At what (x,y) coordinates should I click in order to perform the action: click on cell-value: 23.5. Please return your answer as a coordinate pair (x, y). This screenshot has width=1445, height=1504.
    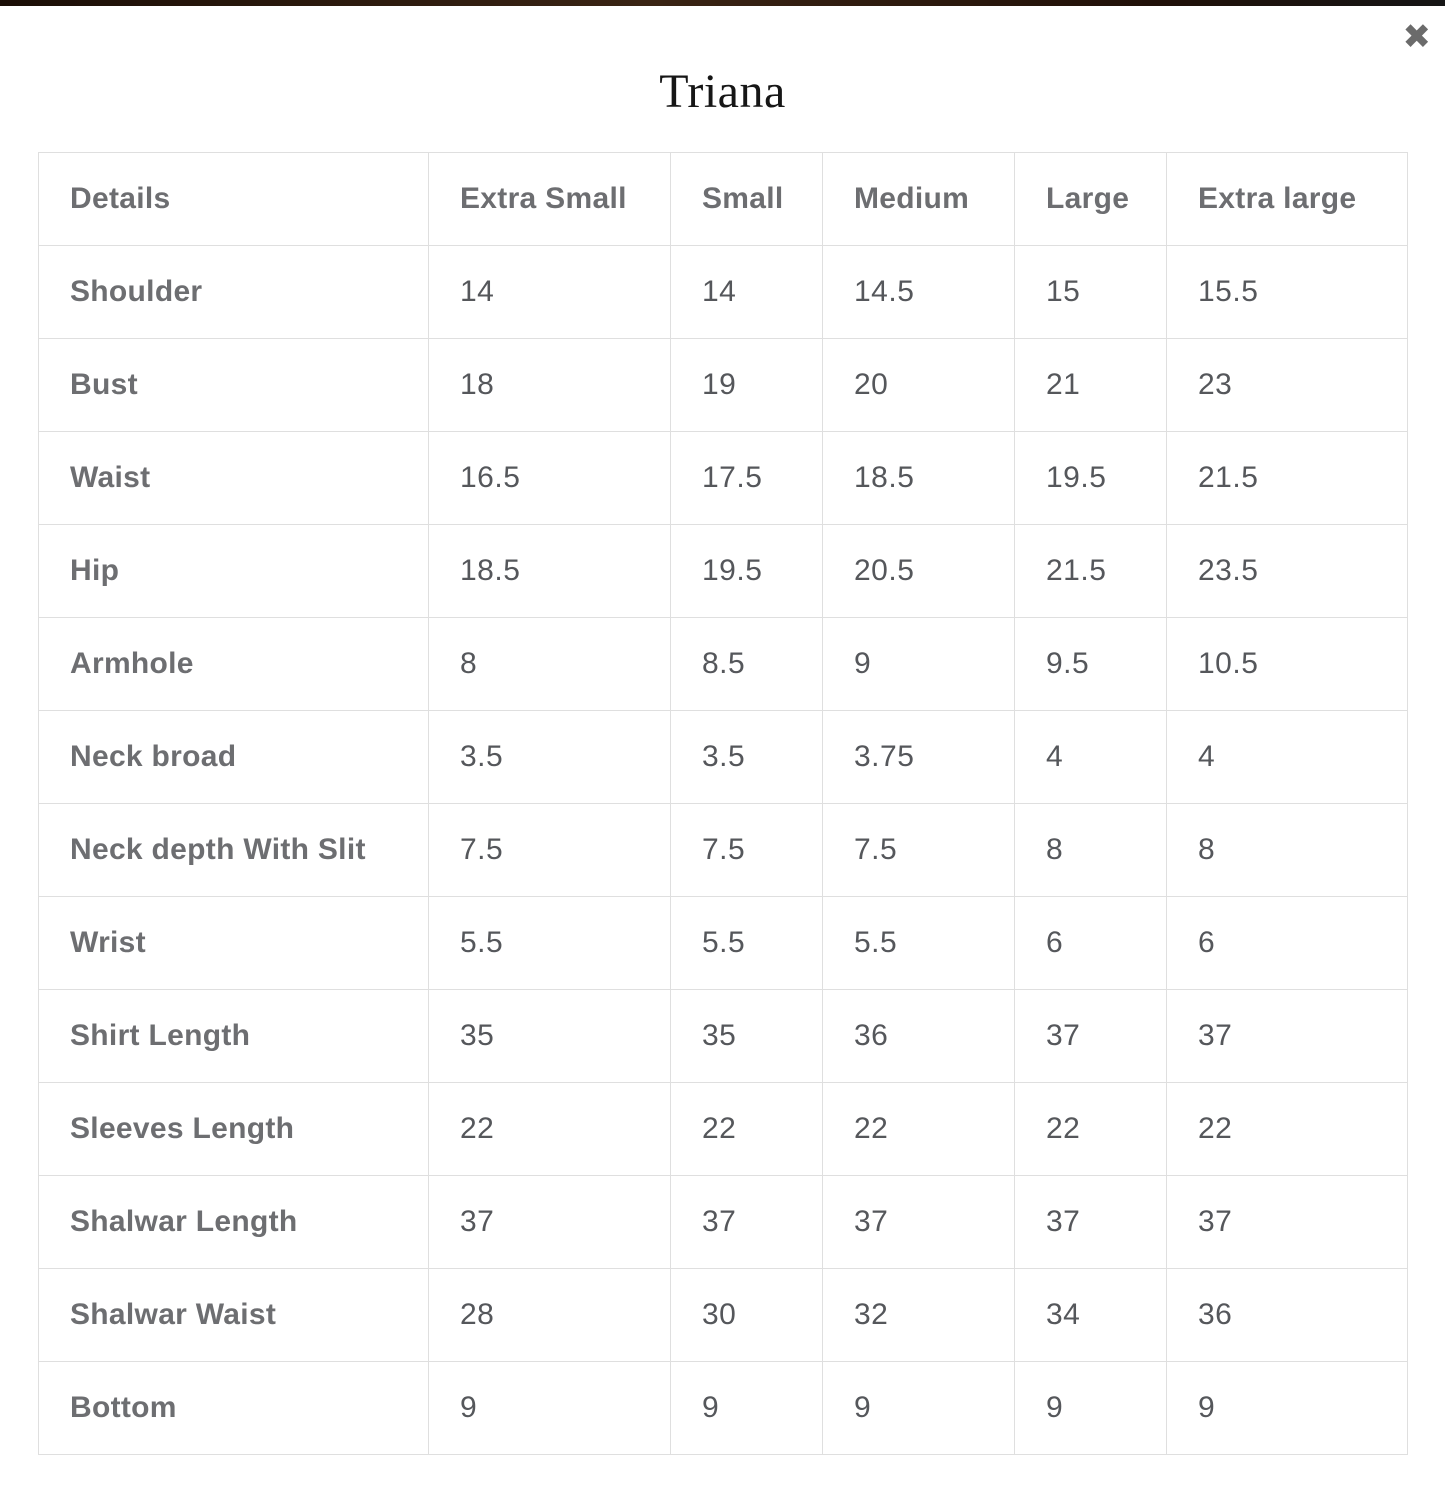
    Looking at the image, I should click on (1287, 571).